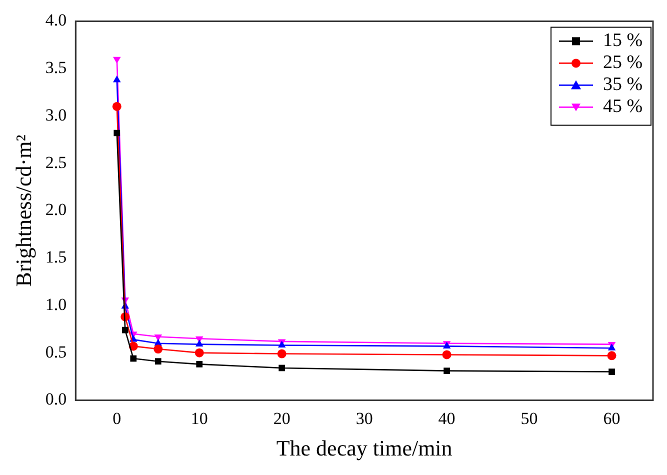  What do you see at coordinates (364, 418) in the screenshot?
I see `x-tick-label: 30` at bounding box center [364, 418].